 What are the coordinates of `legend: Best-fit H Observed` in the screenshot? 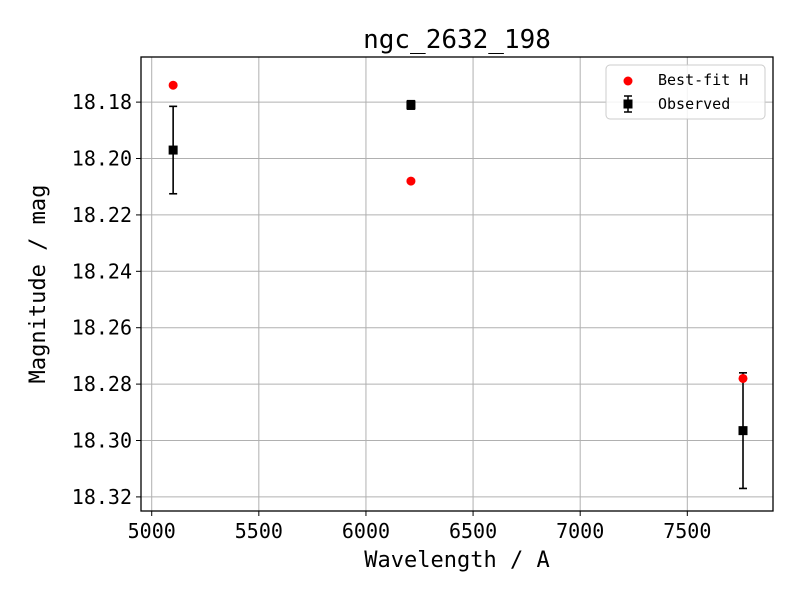 It's located at (685, 92).